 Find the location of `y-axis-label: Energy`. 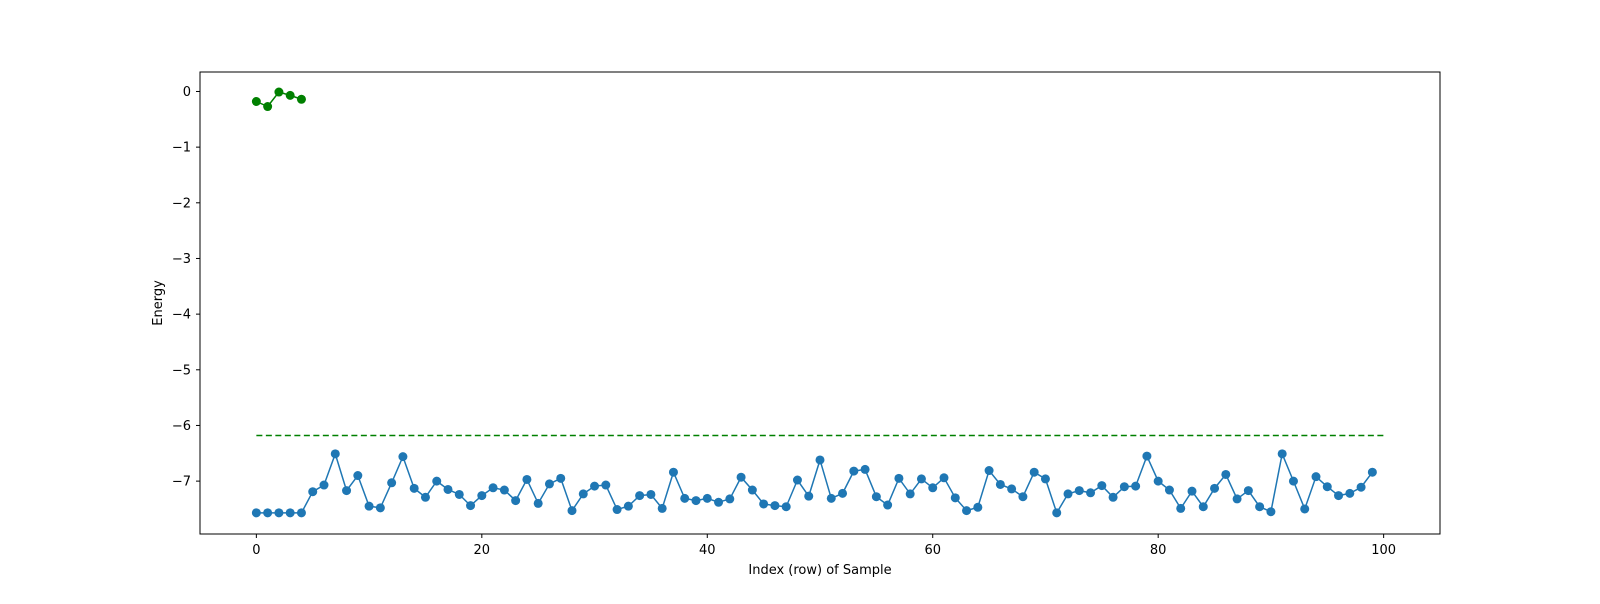

y-axis-label: Energy is located at coordinates (158, 303).